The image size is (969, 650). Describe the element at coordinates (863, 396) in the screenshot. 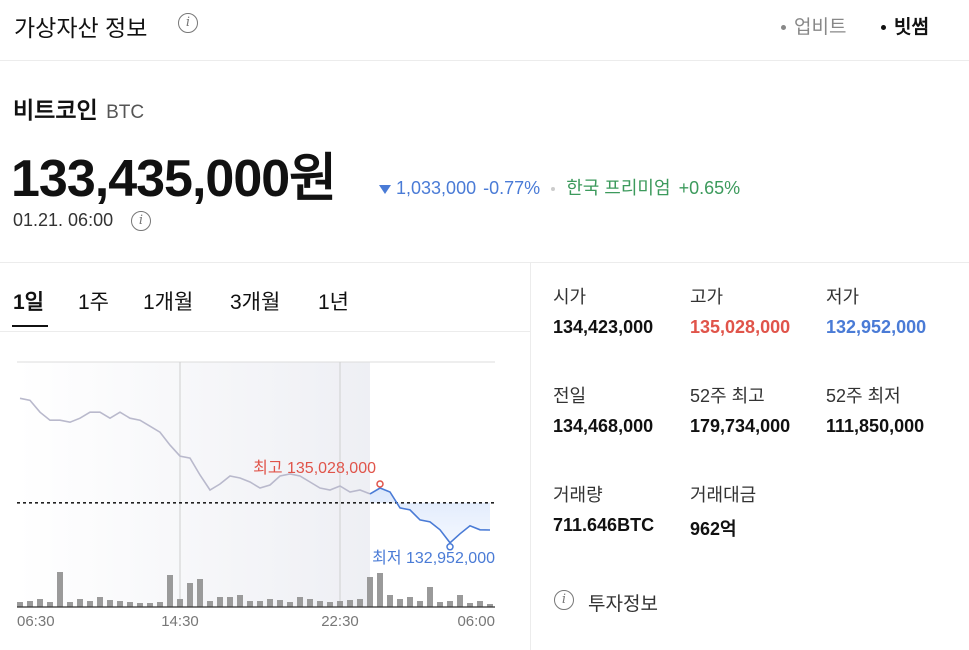

I see `stat-label: 52주 최저` at that location.